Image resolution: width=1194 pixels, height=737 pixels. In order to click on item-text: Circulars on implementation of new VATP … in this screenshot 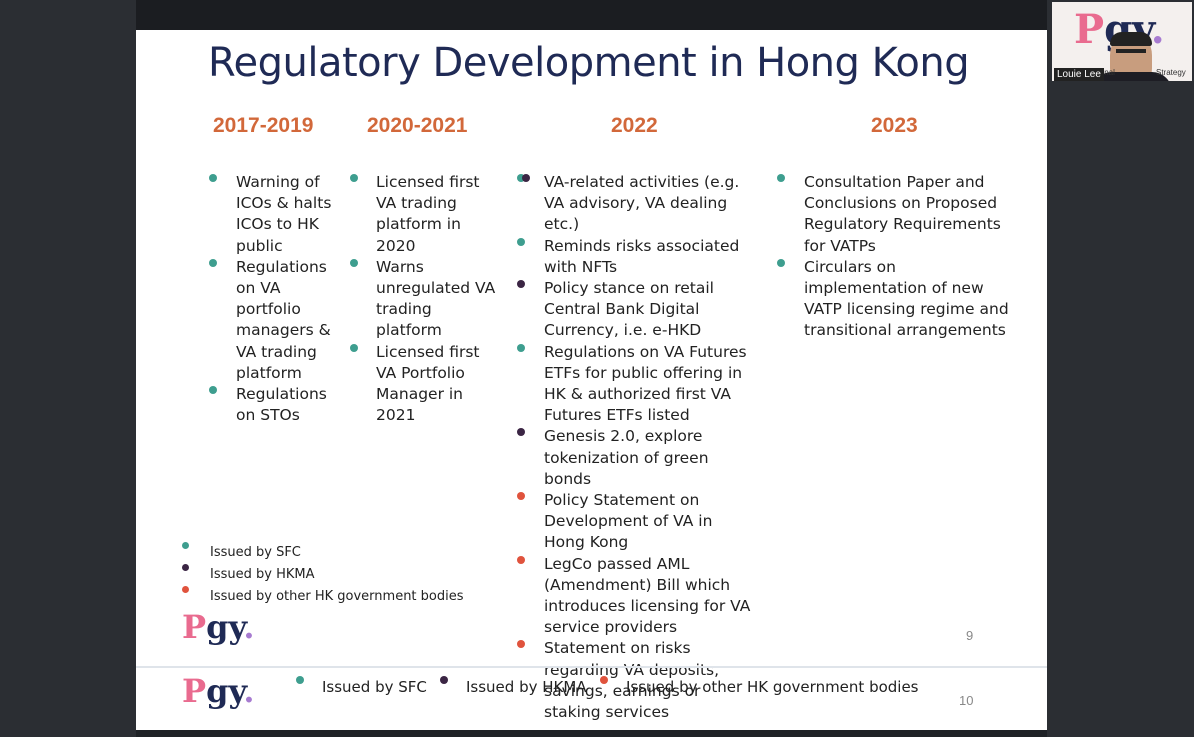, I will do `click(906, 298)`.